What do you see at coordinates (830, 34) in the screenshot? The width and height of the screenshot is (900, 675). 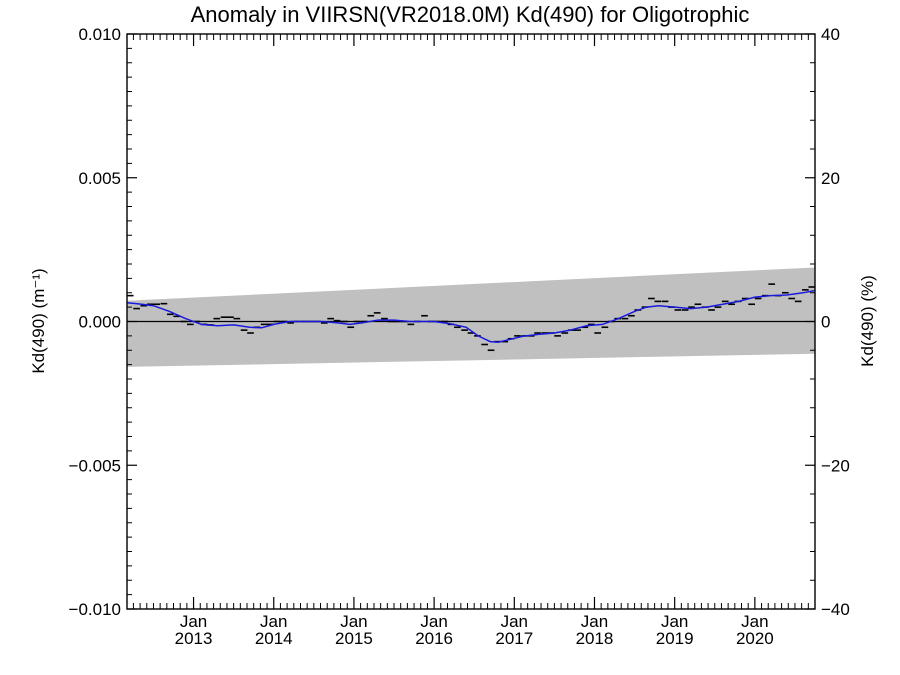 I see `right-tick-label: 40` at bounding box center [830, 34].